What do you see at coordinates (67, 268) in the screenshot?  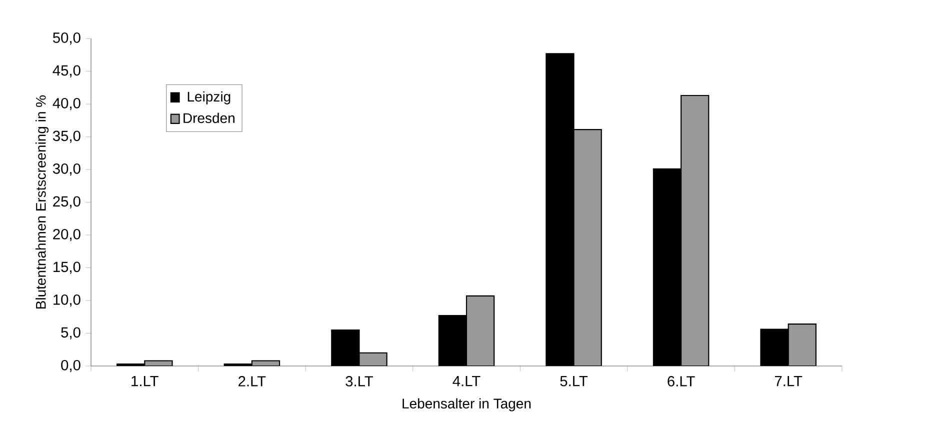 I see `y-tick-label: 15,0` at bounding box center [67, 268].